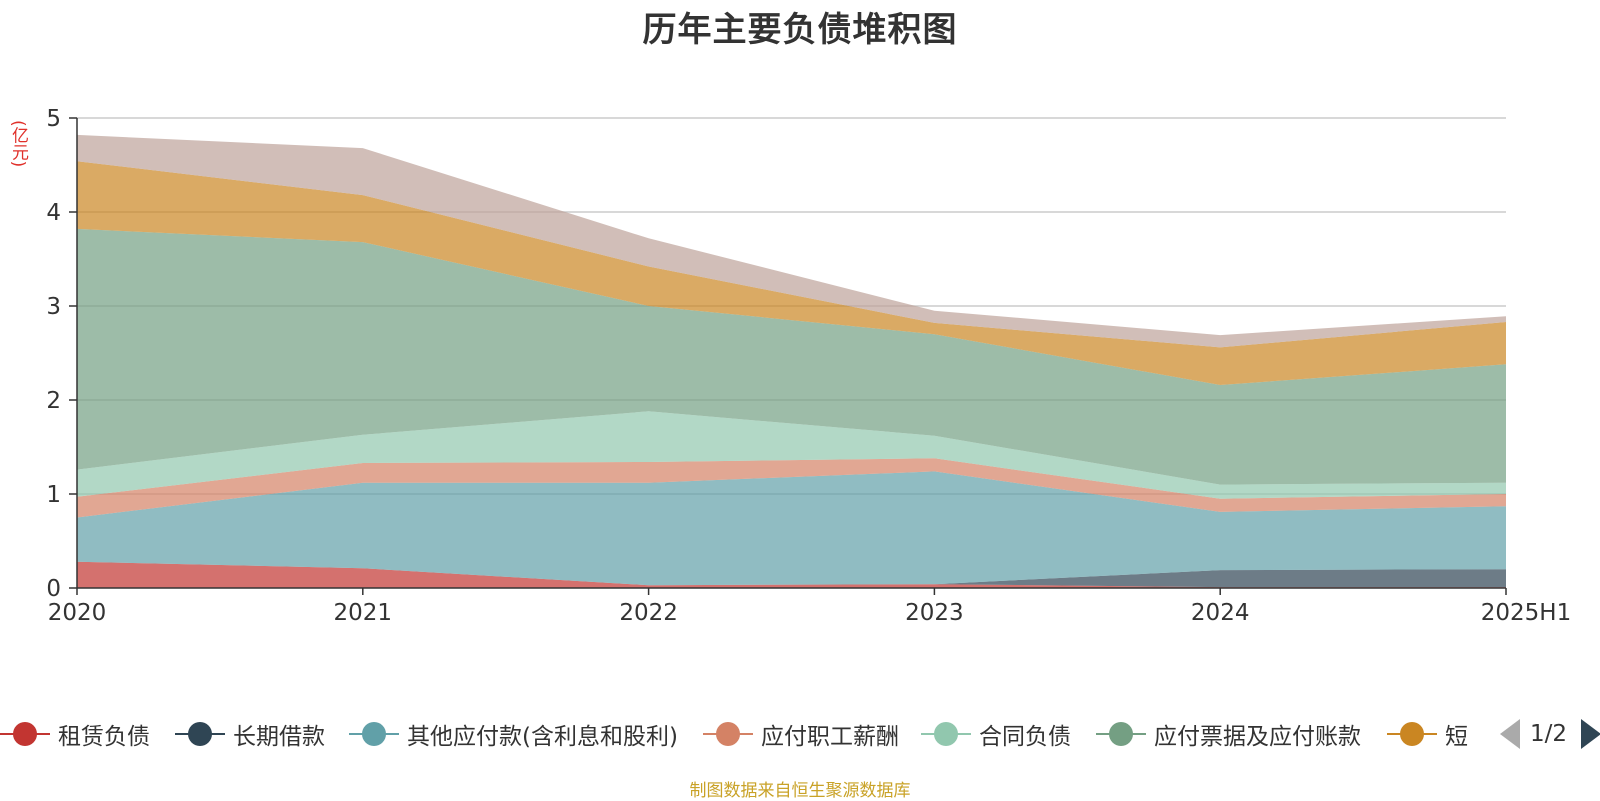  What do you see at coordinates (53, 119) in the screenshot?
I see `y-tick-label: 5` at bounding box center [53, 119].